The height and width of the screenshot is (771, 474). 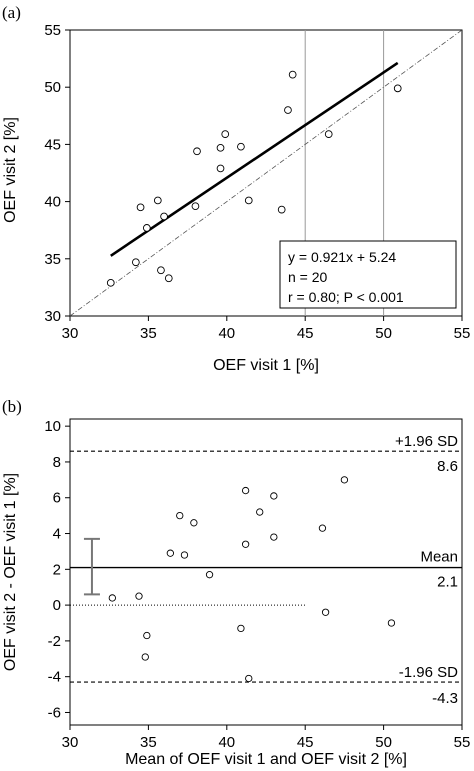 I want to click on panel-b-x-tick-label: 55, so click(x=462, y=742).